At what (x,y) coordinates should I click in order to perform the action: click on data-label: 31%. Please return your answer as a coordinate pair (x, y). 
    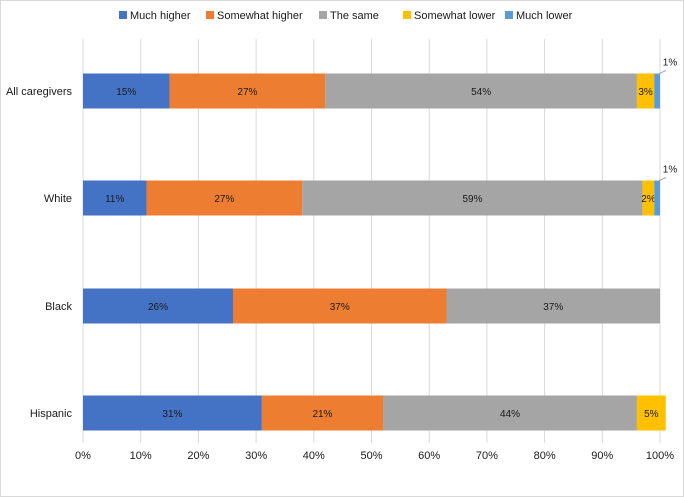
    Looking at the image, I should click on (172, 414).